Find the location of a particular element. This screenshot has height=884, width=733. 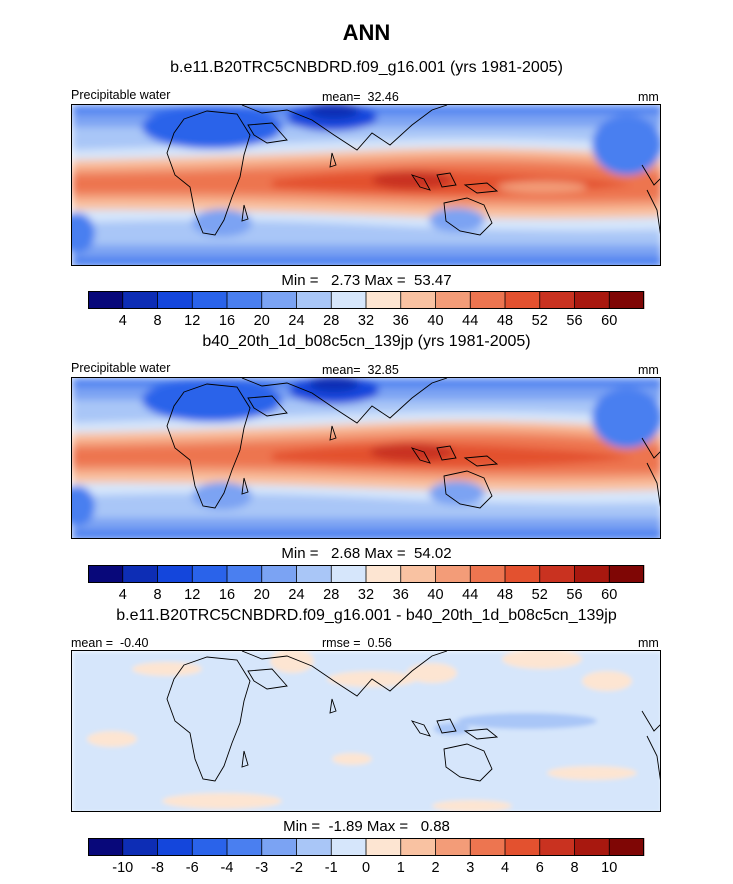

panel1-mean: mean= 32.46 is located at coordinates (360, 97).